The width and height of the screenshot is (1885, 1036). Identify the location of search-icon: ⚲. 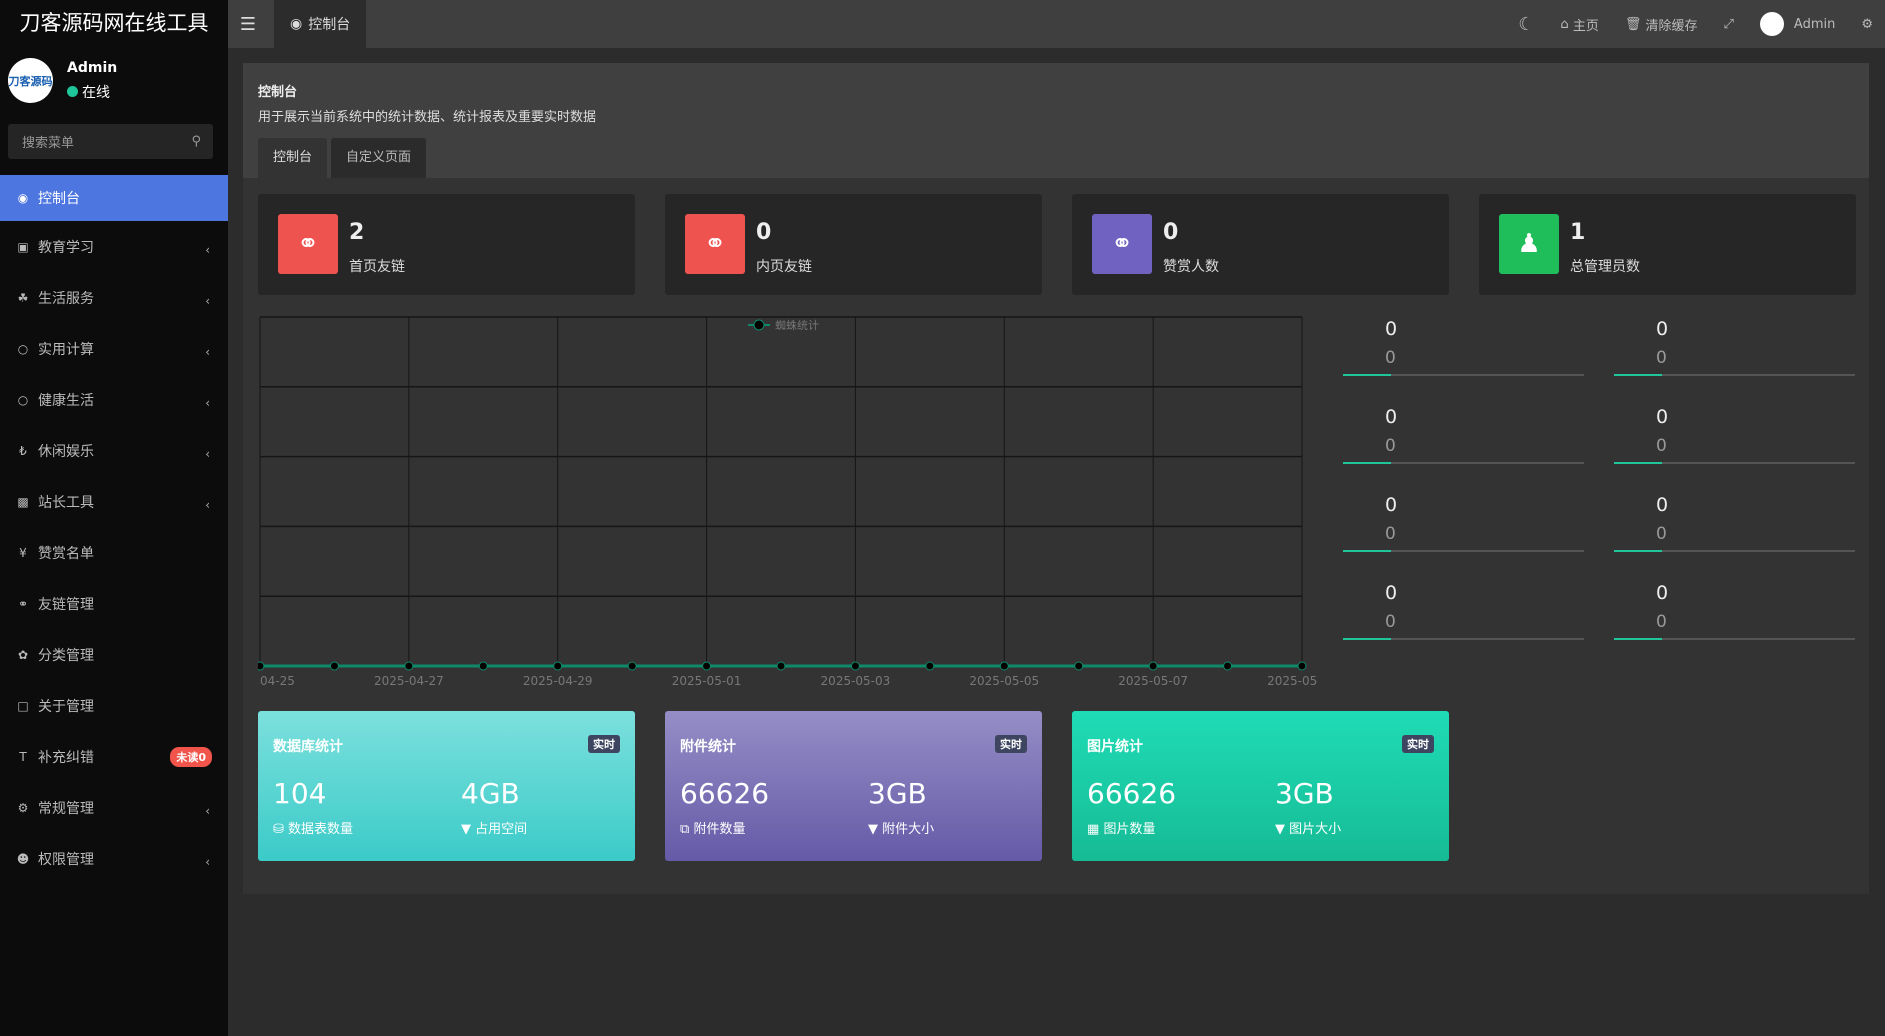
(196, 141).